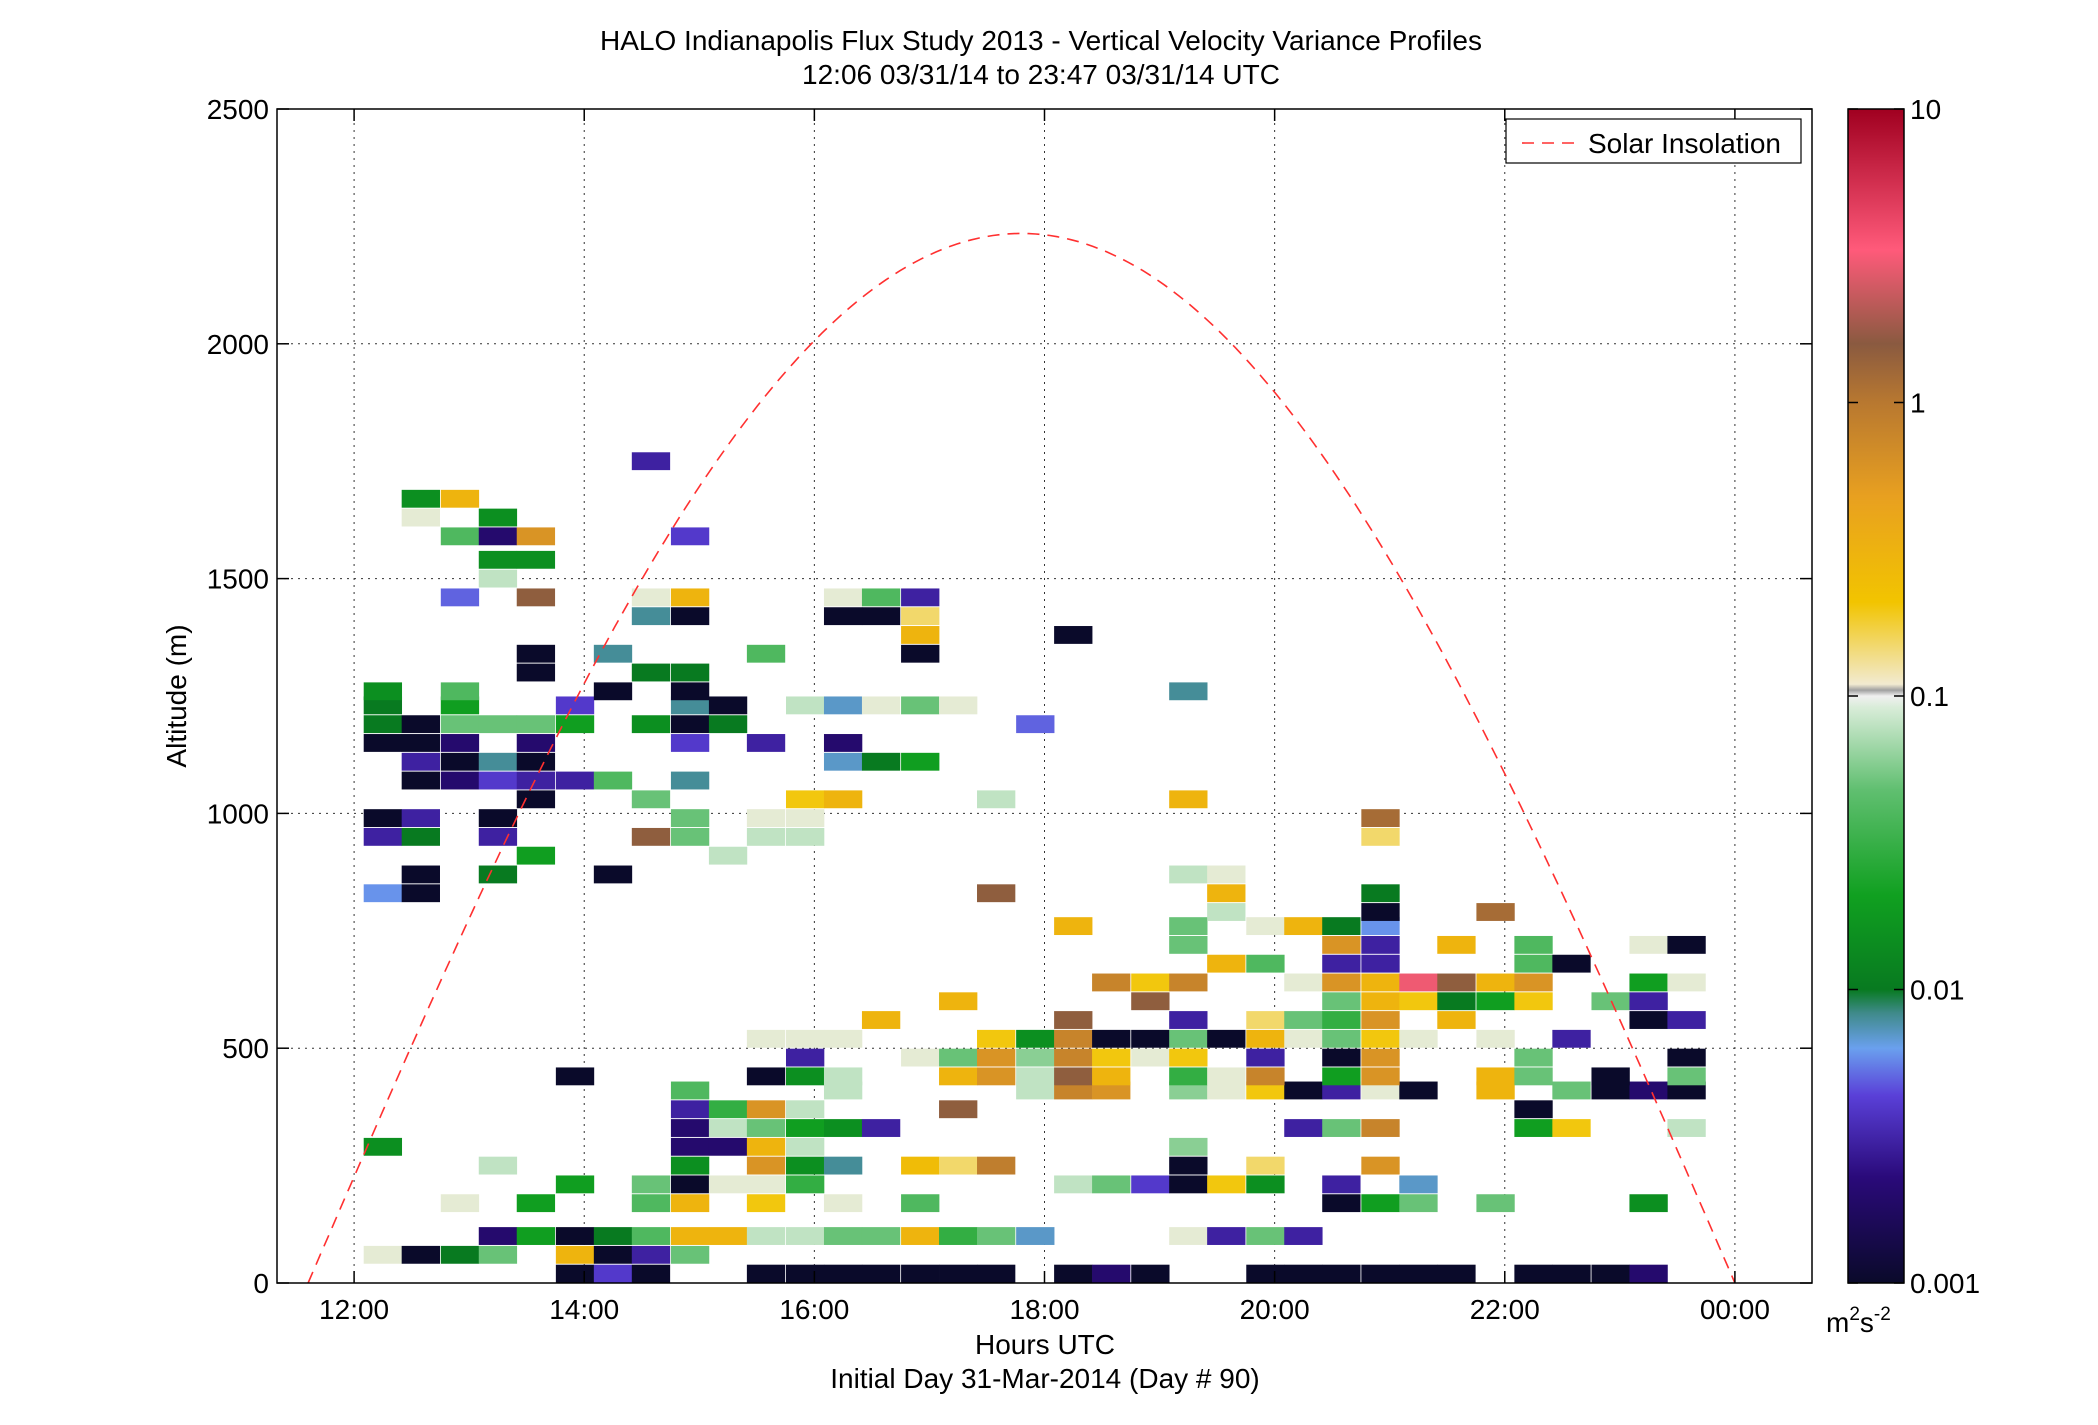 This screenshot has height=1425, width=2098. What do you see at coordinates (1918, 403) in the screenshot?
I see `colorbar-tick-label: 1` at bounding box center [1918, 403].